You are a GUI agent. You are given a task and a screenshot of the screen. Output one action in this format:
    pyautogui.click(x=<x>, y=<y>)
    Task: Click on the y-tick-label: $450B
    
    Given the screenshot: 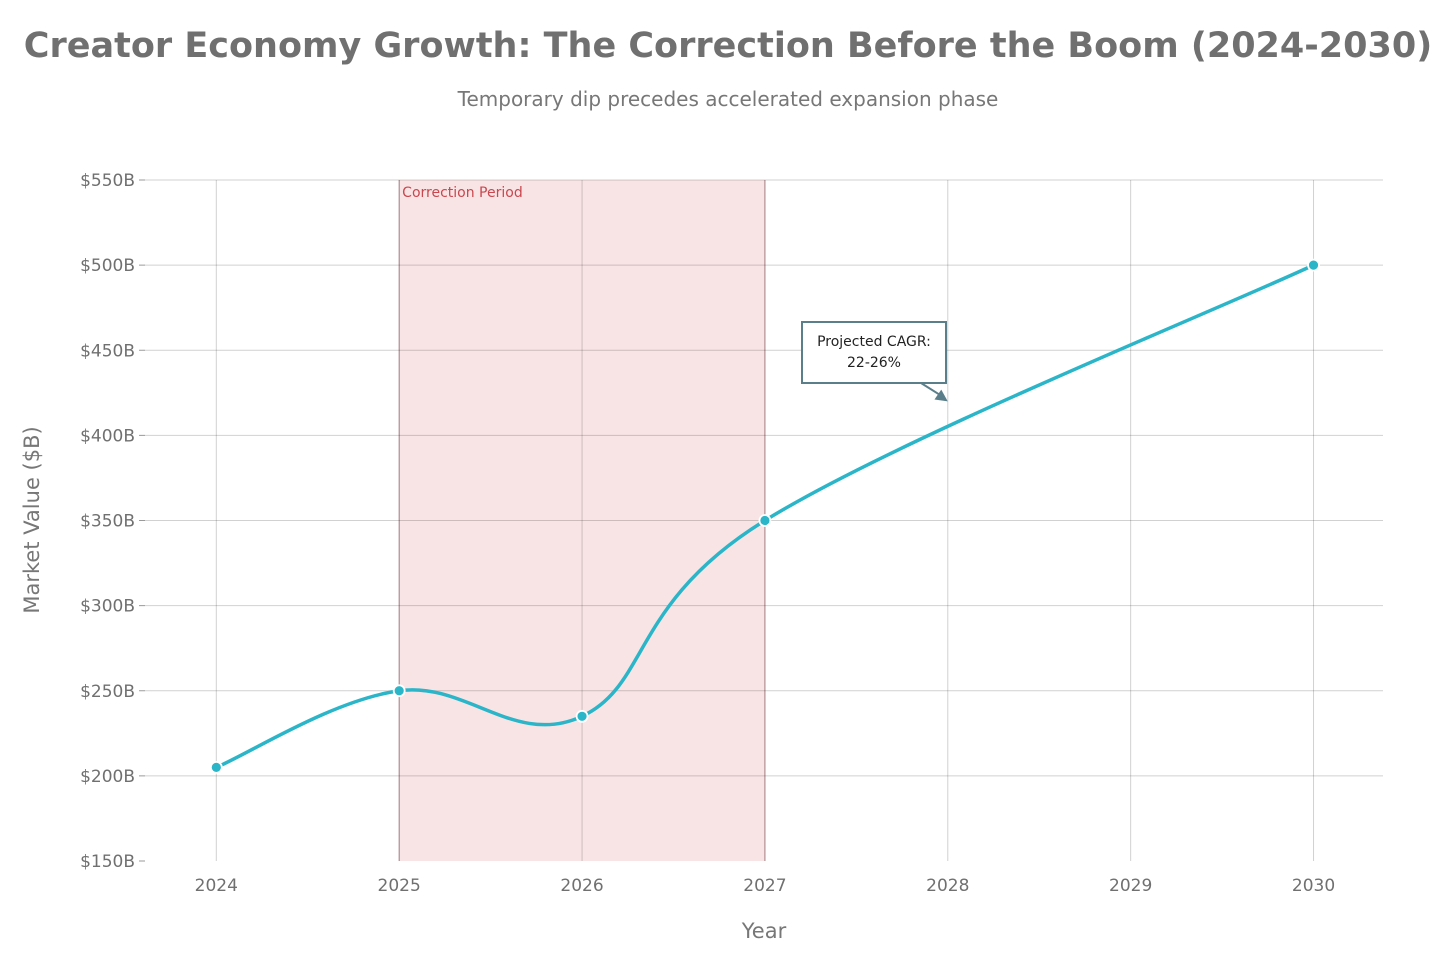 What is the action you would take?
    pyautogui.click(x=107, y=351)
    